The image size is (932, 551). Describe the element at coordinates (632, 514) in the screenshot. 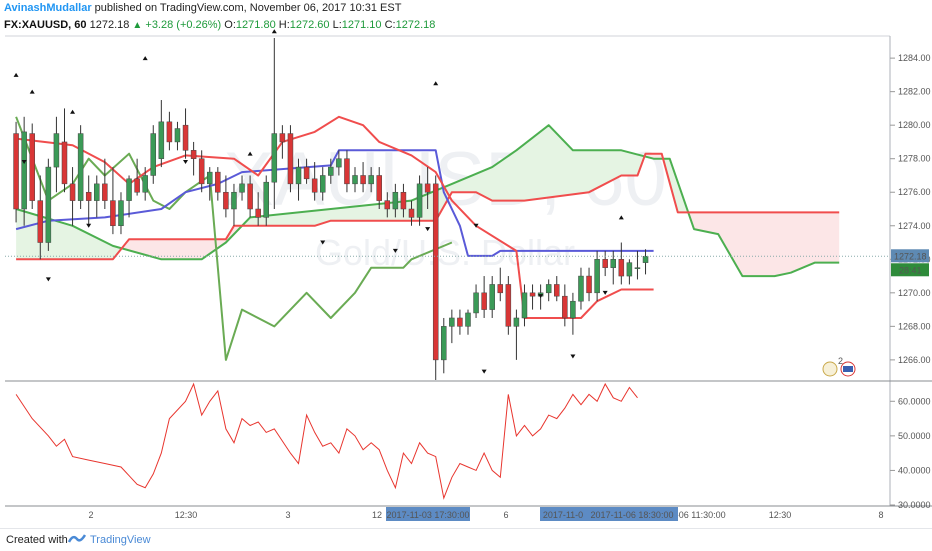

I see `crosshair-time-tag` at that location.